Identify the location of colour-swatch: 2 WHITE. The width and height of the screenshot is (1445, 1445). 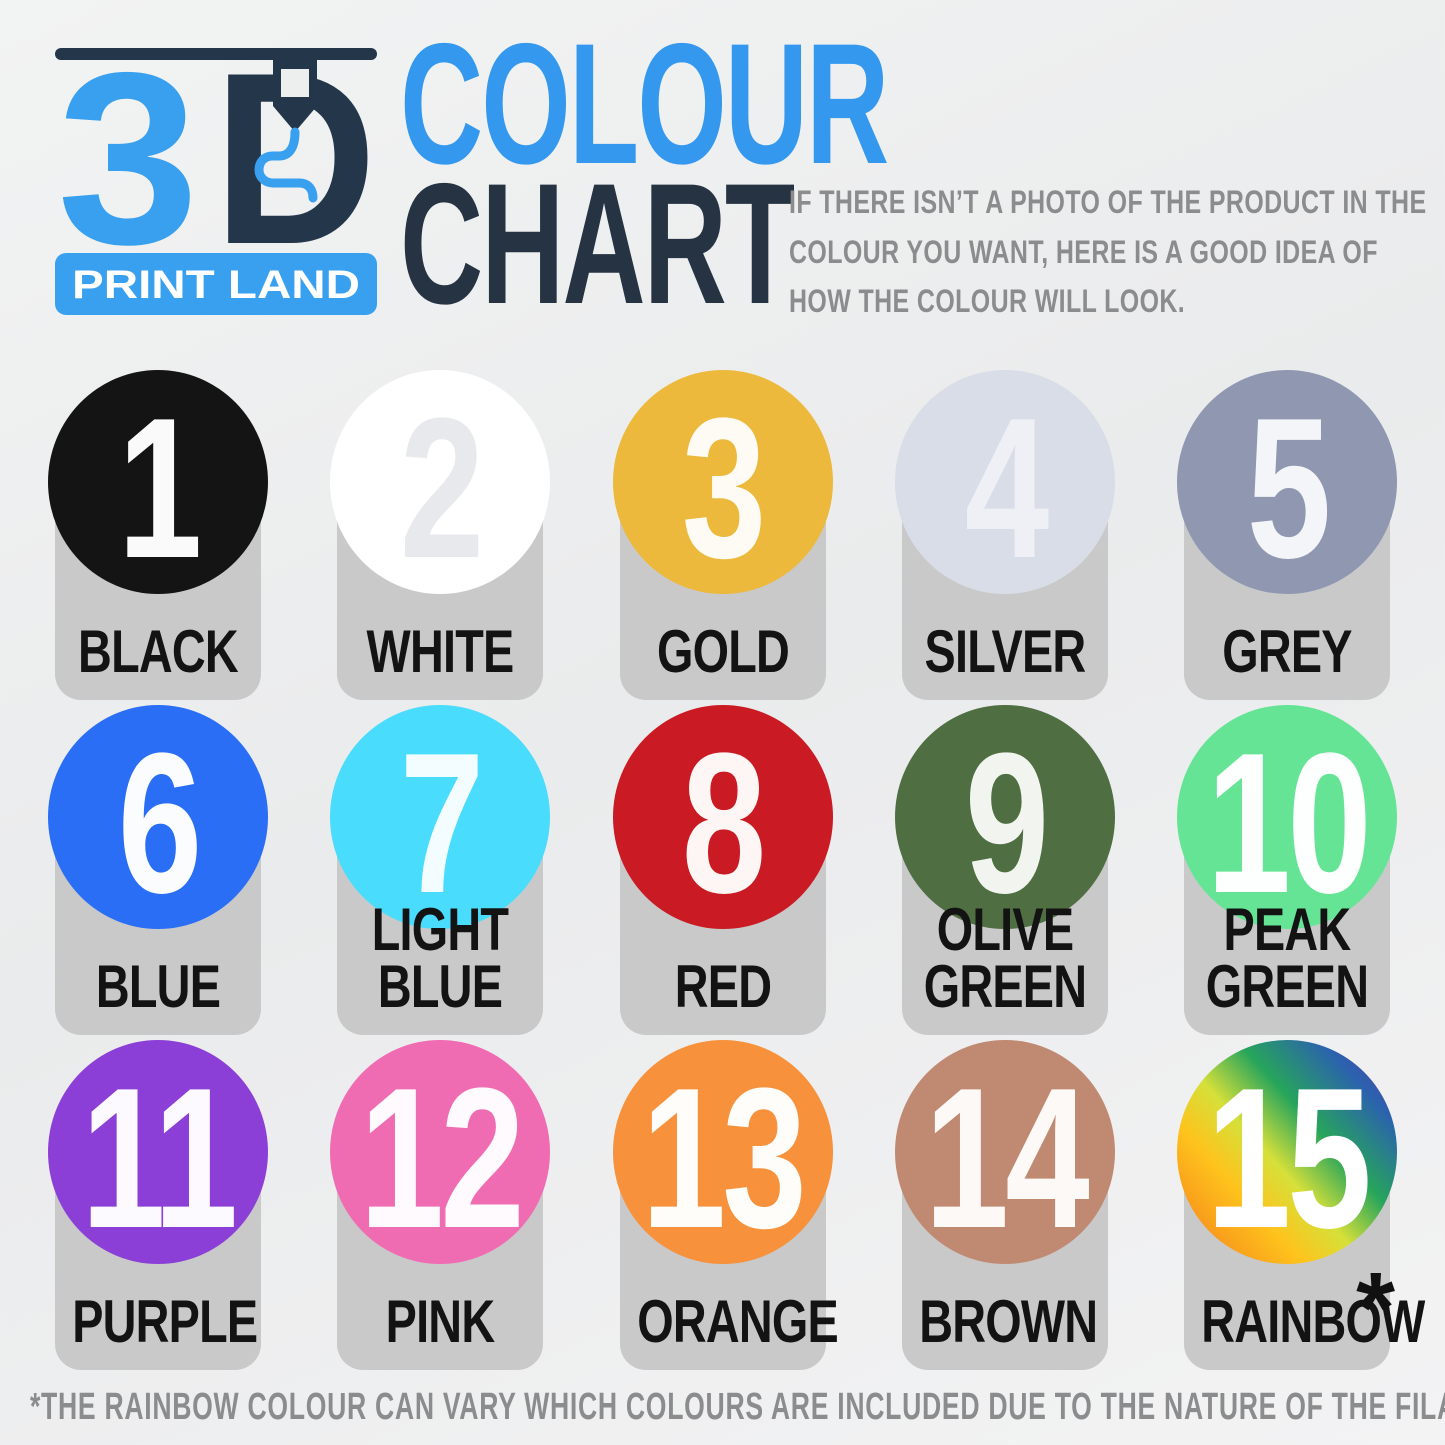
(440, 535).